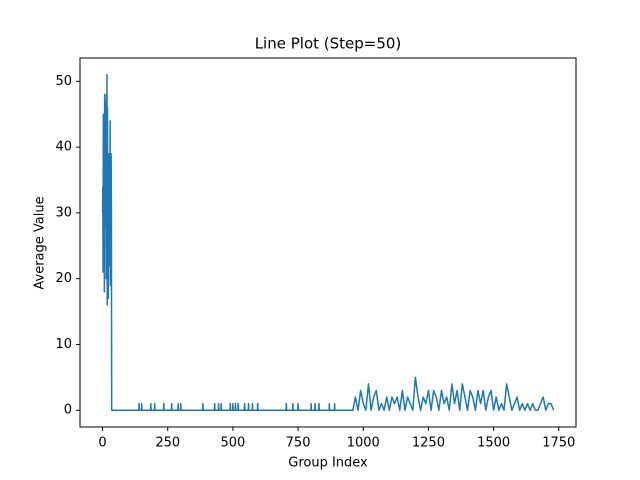 The height and width of the screenshot is (480, 640). Describe the element at coordinates (328, 463) in the screenshot. I see `x-axis-label: Group Index` at that location.